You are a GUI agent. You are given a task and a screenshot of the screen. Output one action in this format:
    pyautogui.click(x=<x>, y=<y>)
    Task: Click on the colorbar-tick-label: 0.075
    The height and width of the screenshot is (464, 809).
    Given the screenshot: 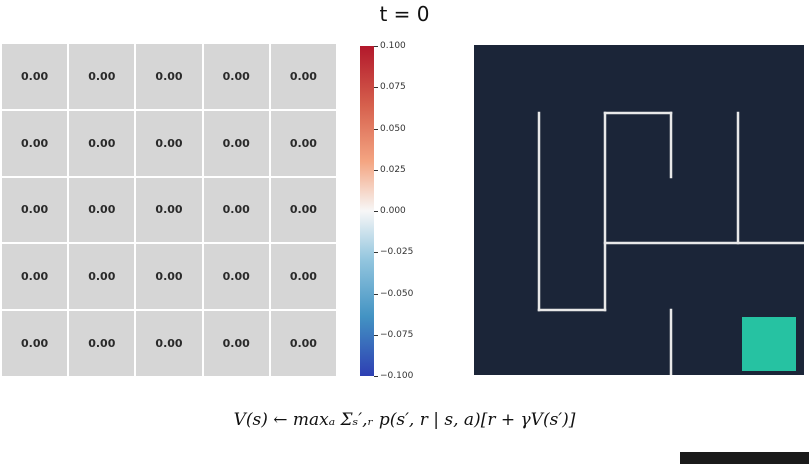 What is the action you would take?
    pyautogui.click(x=393, y=87)
    